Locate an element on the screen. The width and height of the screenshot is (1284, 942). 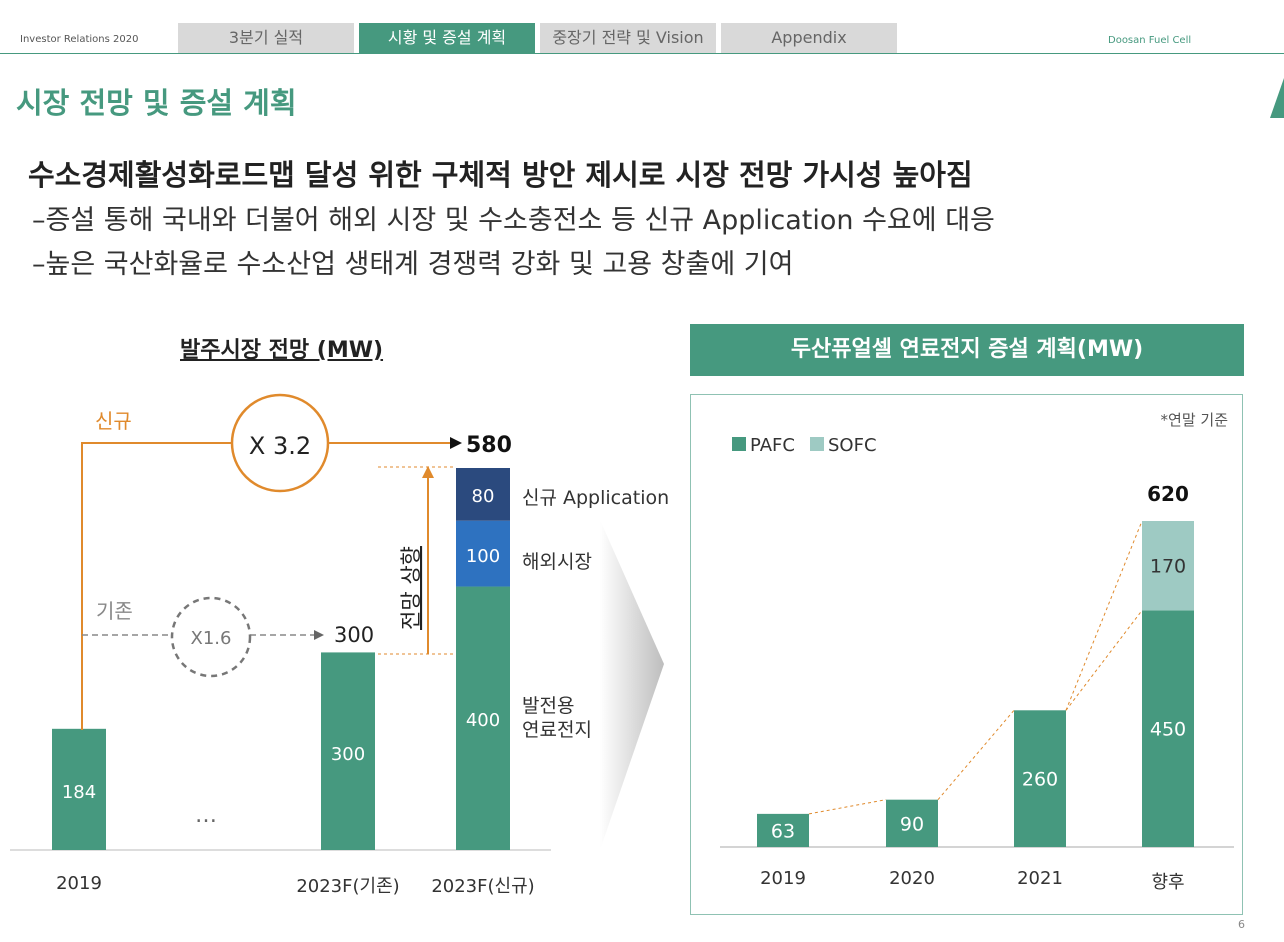
new-multiplier: X 3.2 is located at coordinates (280, 446).